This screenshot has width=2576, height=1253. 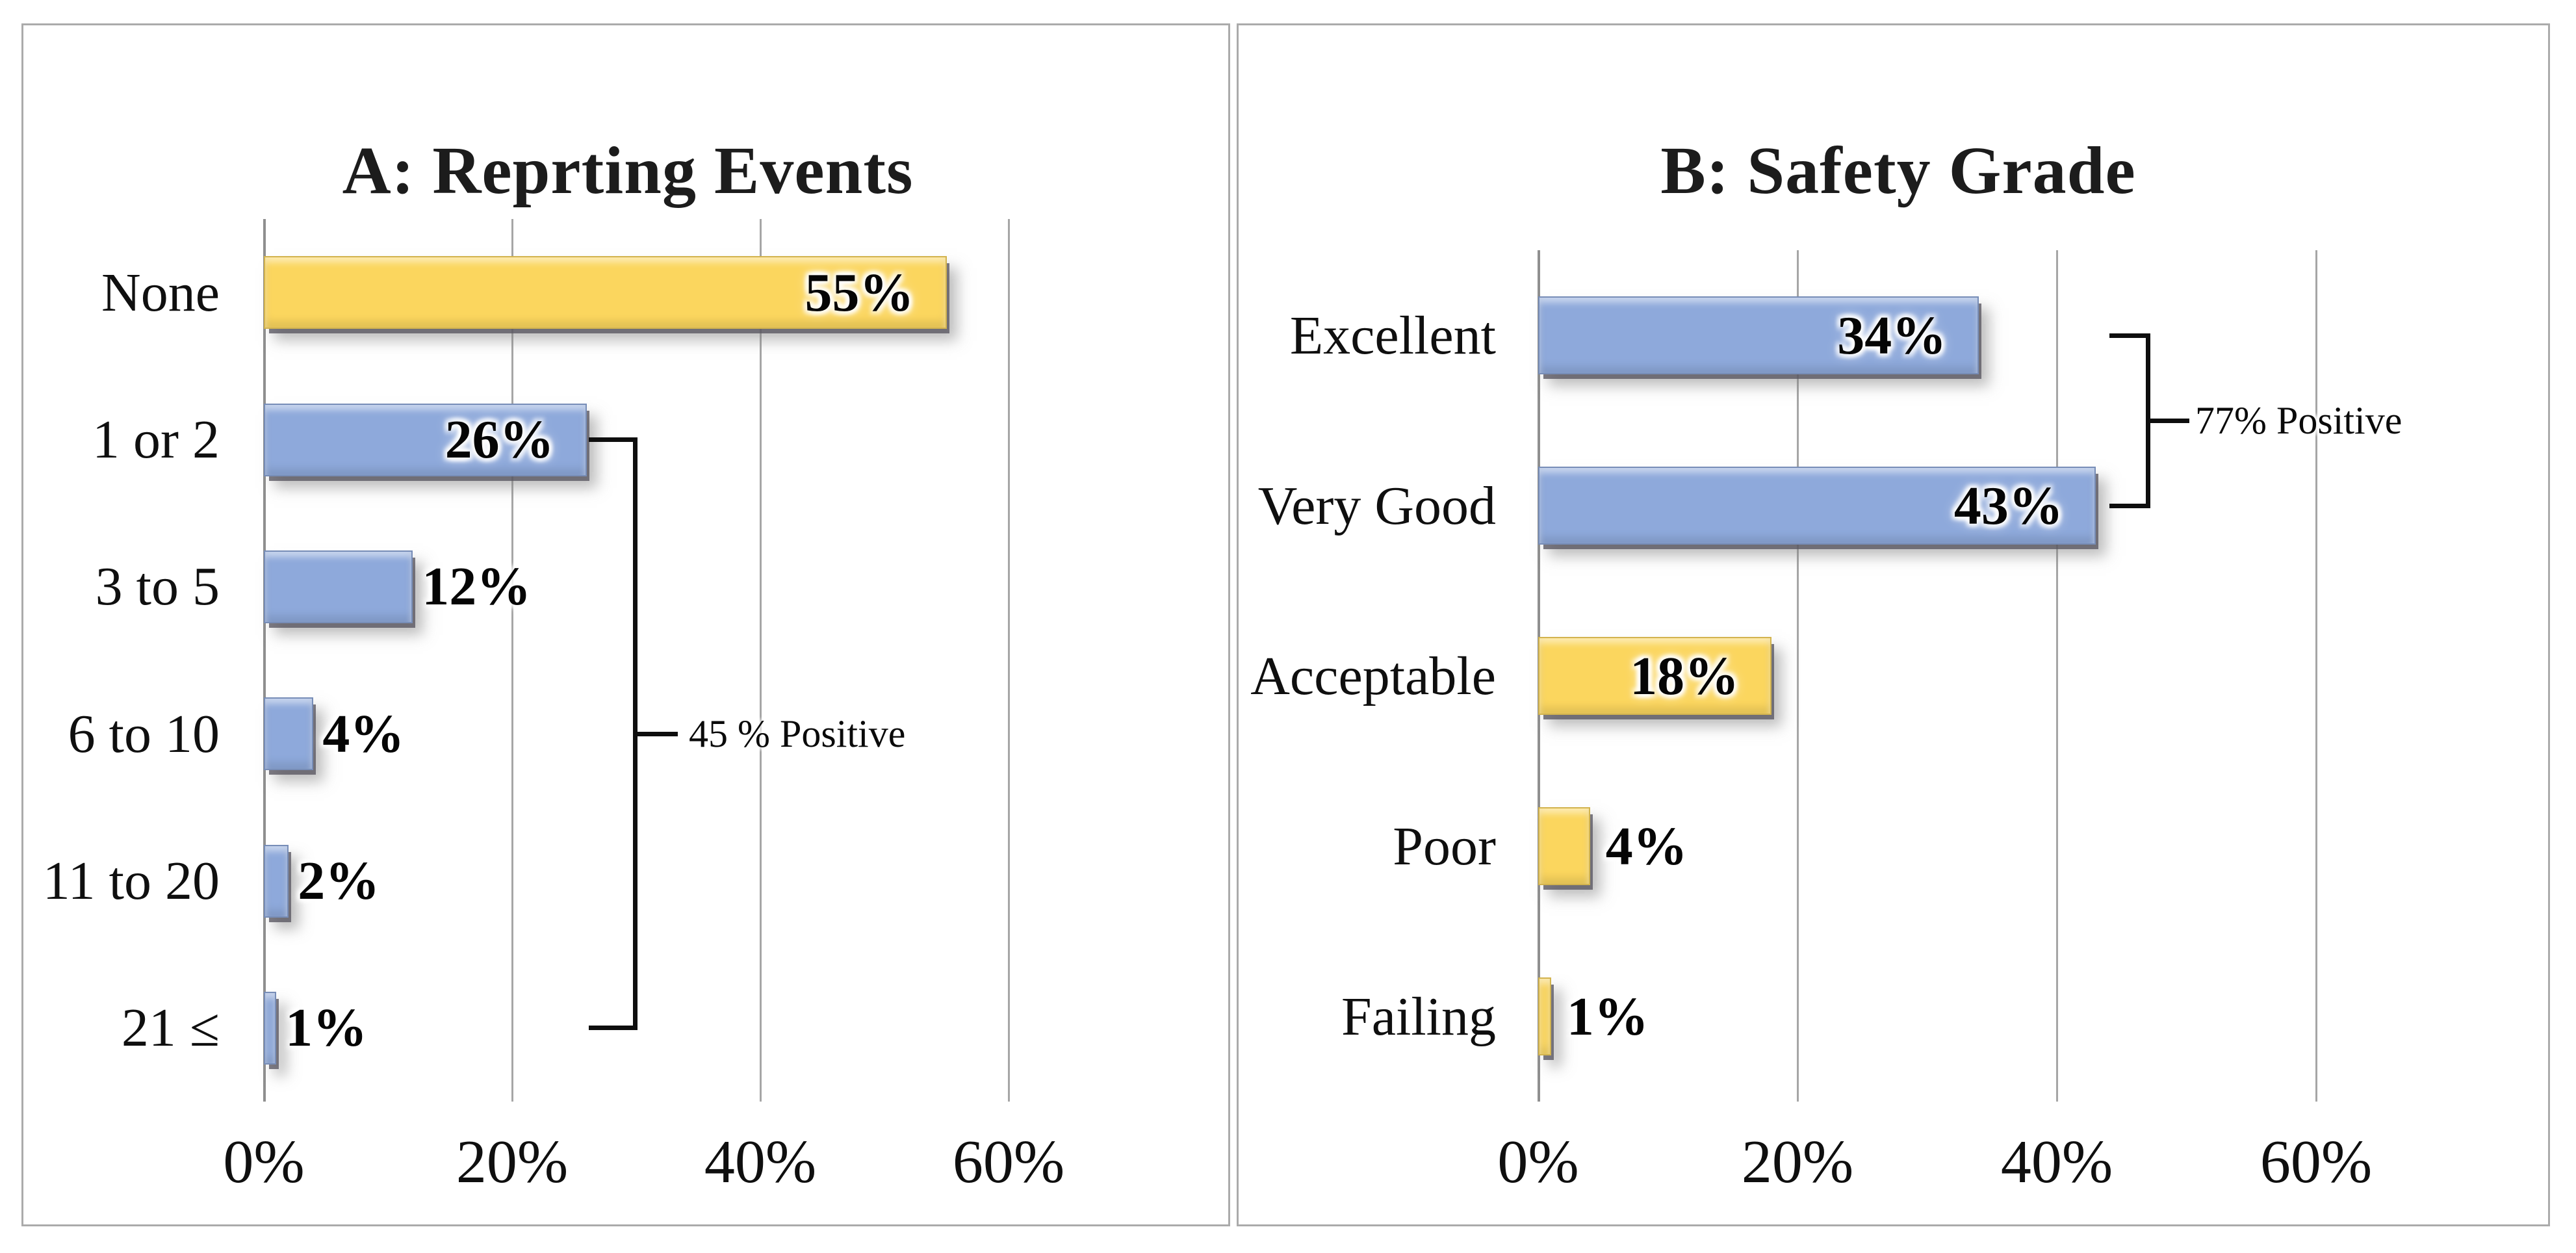 I want to click on category-label-none: None, so click(x=161, y=292).